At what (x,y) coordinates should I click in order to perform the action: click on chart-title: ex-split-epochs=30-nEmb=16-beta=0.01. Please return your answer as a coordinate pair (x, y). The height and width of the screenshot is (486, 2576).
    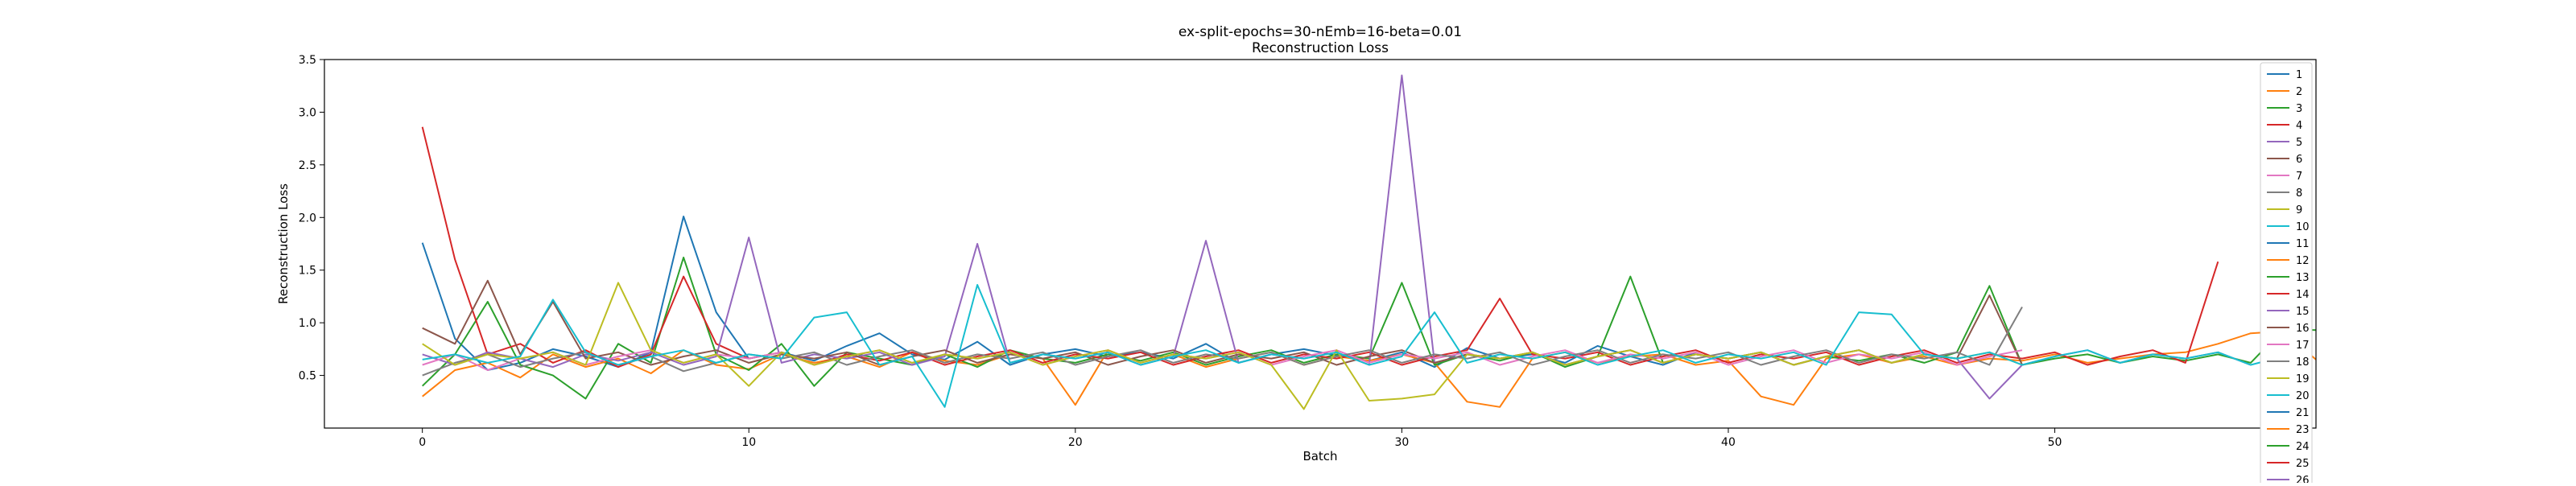
    Looking at the image, I should click on (1320, 32).